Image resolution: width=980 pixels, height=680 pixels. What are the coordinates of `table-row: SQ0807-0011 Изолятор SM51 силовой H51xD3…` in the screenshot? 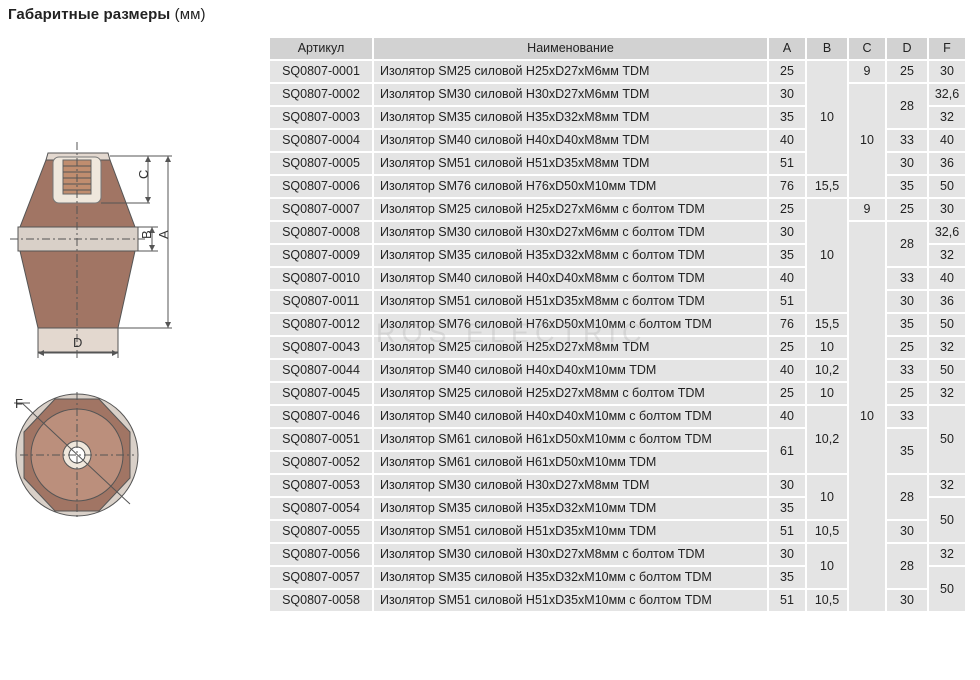 It's located at (617, 301).